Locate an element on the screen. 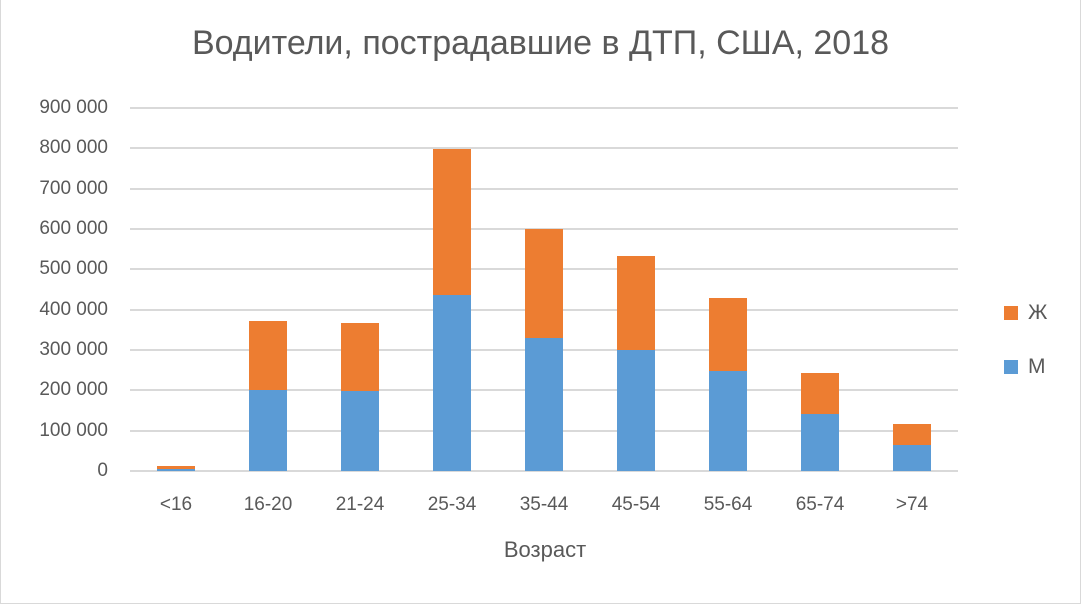  legend-label: М is located at coordinates (1037, 366).